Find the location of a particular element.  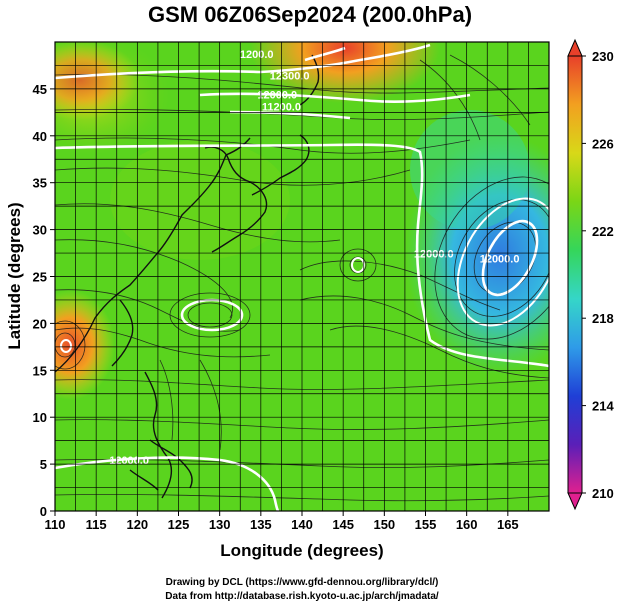

chart-title: GSM 06Z06Sep2024 (200.0hPa) is located at coordinates (310, 14).